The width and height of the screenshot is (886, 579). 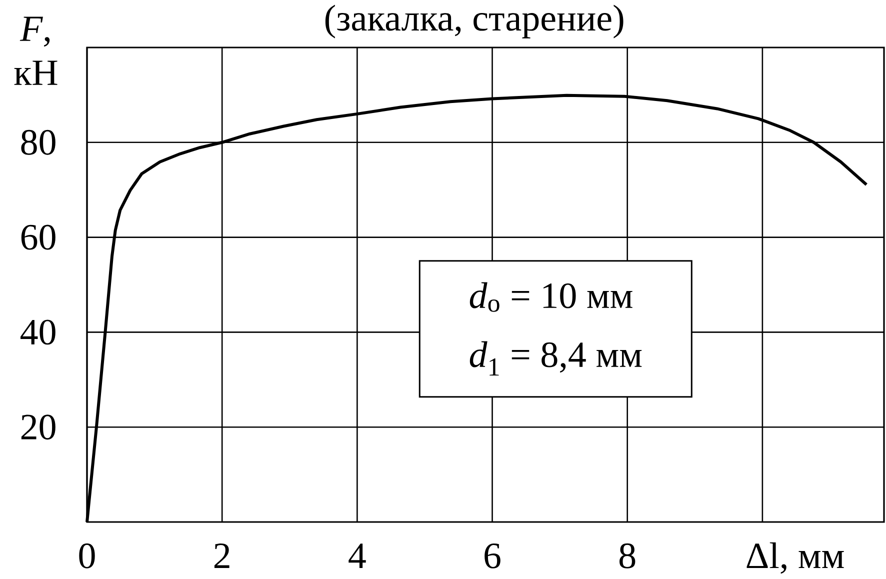 I want to click on y-tick-label: 60, so click(x=38, y=237).